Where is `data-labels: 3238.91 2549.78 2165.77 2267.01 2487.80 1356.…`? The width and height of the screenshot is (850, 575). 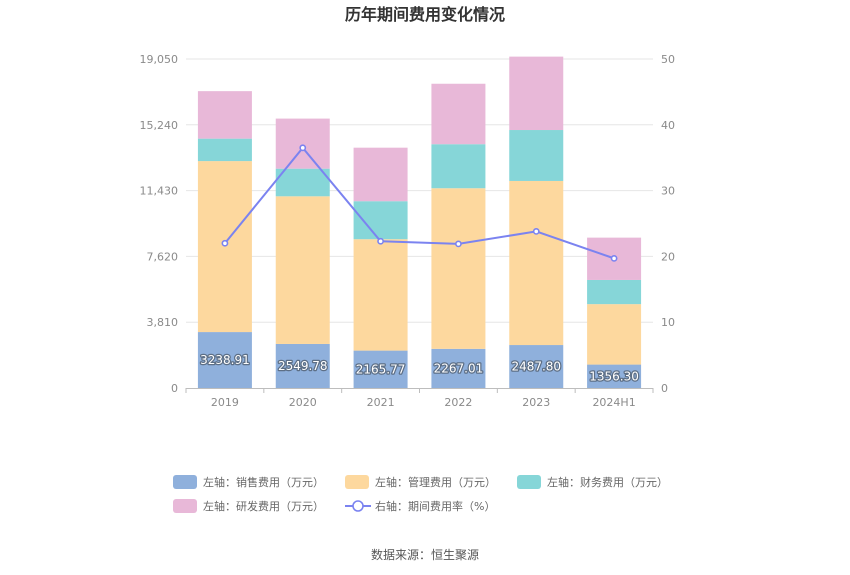 data-labels: 3238.91 2549.78 2165.77 2267.01 2487.80 1356.… is located at coordinates (419, 368).